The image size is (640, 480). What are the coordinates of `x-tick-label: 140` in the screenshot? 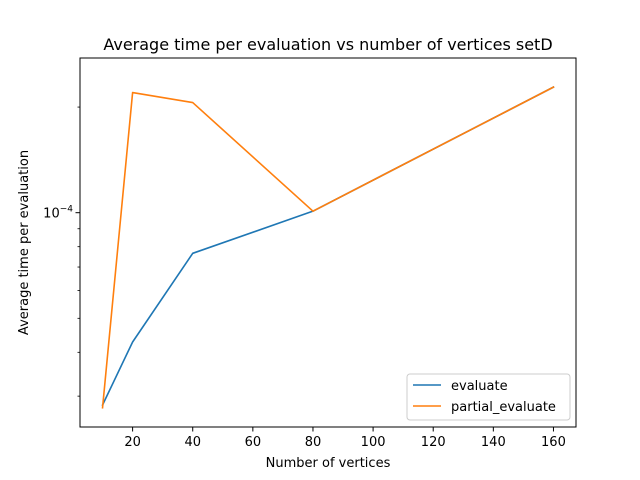 It's located at (493, 442).